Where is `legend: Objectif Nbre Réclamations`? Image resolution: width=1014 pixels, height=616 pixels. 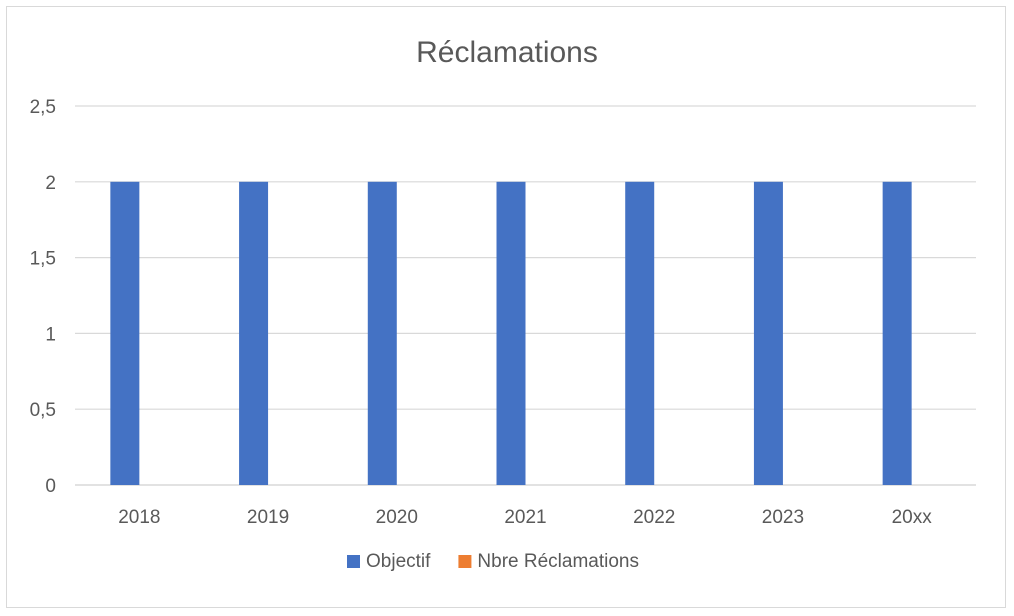 legend: Objectif Nbre Réclamations is located at coordinates (493, 561).